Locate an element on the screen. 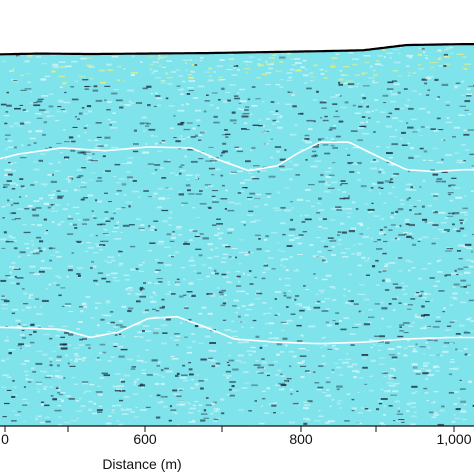 The width and height of the screenshot is (474, 474). tick-label-800: 800 is located at coordinates (301, 439).